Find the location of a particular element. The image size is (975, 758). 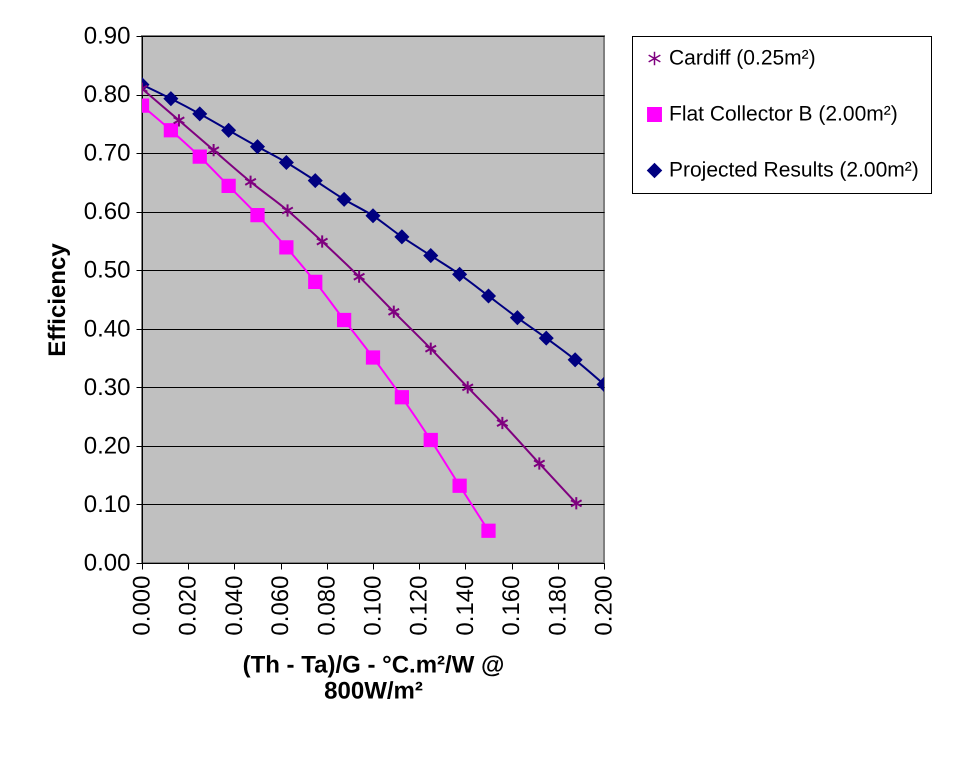

x-tick-label: 0.060 is located at coordinates (280, 606).